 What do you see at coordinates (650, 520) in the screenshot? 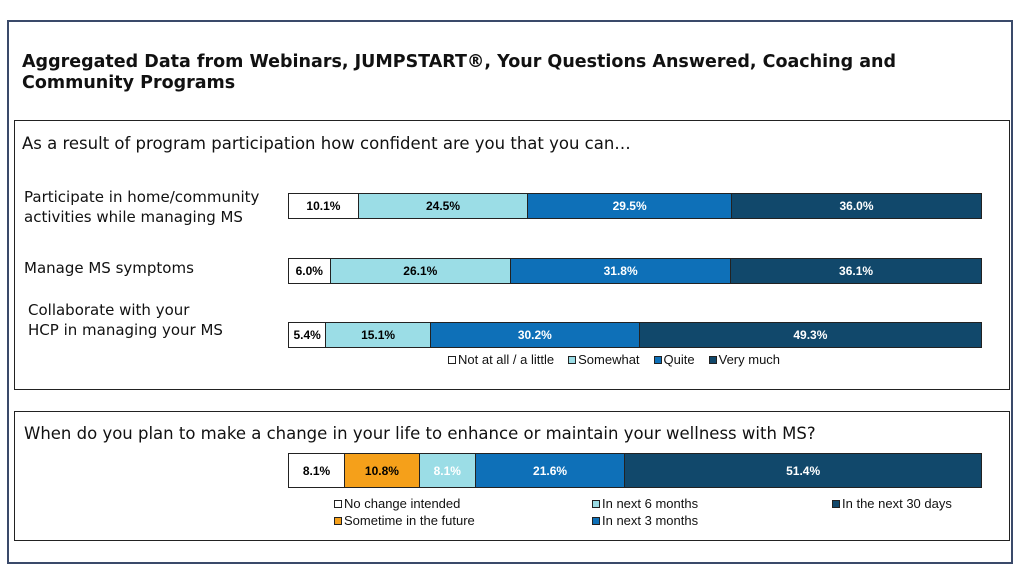
I see `legend-label: In next 3 months` at bounding box center [650, 520].